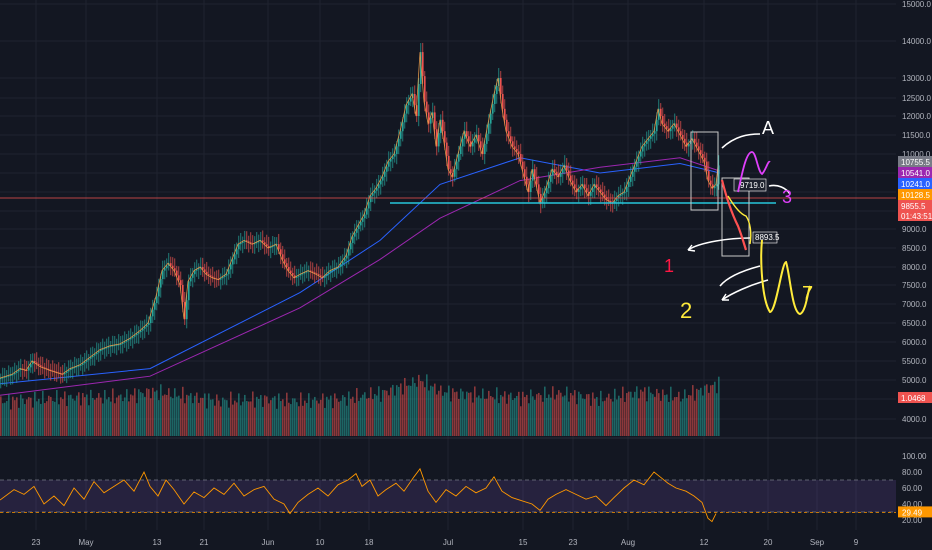 Image resolution: width=932 pixels, height=550 pixels. Describe the element at coordinates (817, 542) in the screenshot. I see `time-tick-label: Sep` at that location.